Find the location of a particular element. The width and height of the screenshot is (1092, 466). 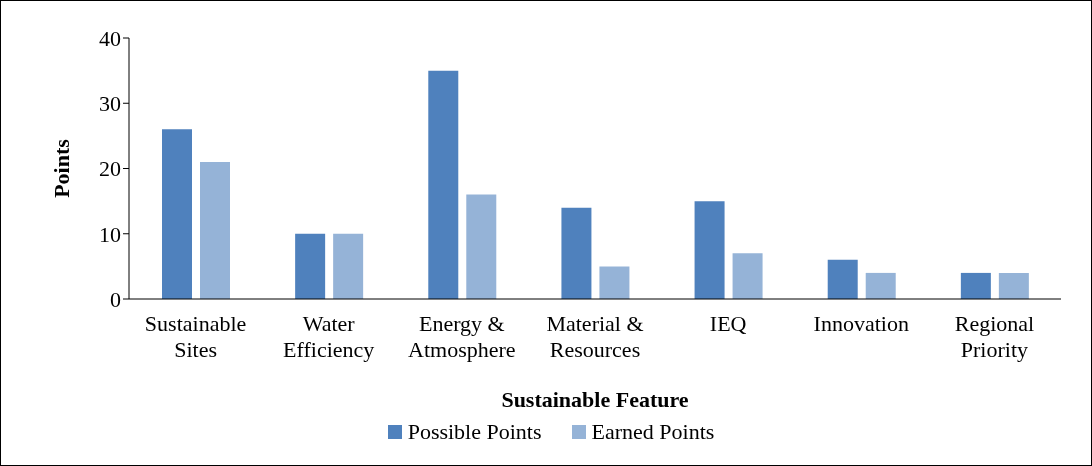

y-tick-label: 0 is located at coordinates (115, 299).